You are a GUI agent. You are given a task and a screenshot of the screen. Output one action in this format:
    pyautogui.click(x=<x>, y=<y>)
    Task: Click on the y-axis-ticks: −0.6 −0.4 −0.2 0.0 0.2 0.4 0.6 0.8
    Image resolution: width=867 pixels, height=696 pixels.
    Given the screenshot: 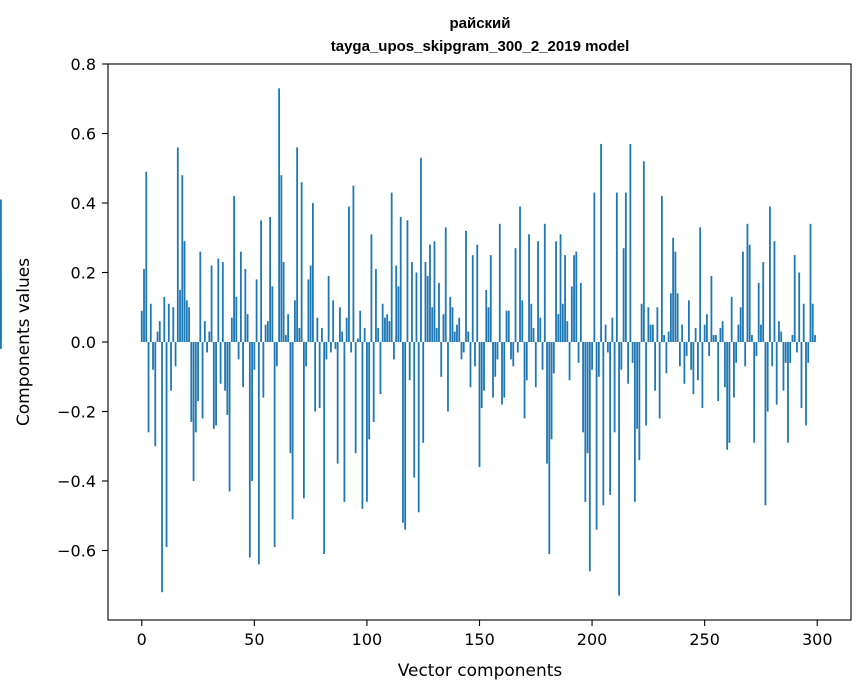 What is the action you would take?
    pyautogui.click(x=82, y=308)
    